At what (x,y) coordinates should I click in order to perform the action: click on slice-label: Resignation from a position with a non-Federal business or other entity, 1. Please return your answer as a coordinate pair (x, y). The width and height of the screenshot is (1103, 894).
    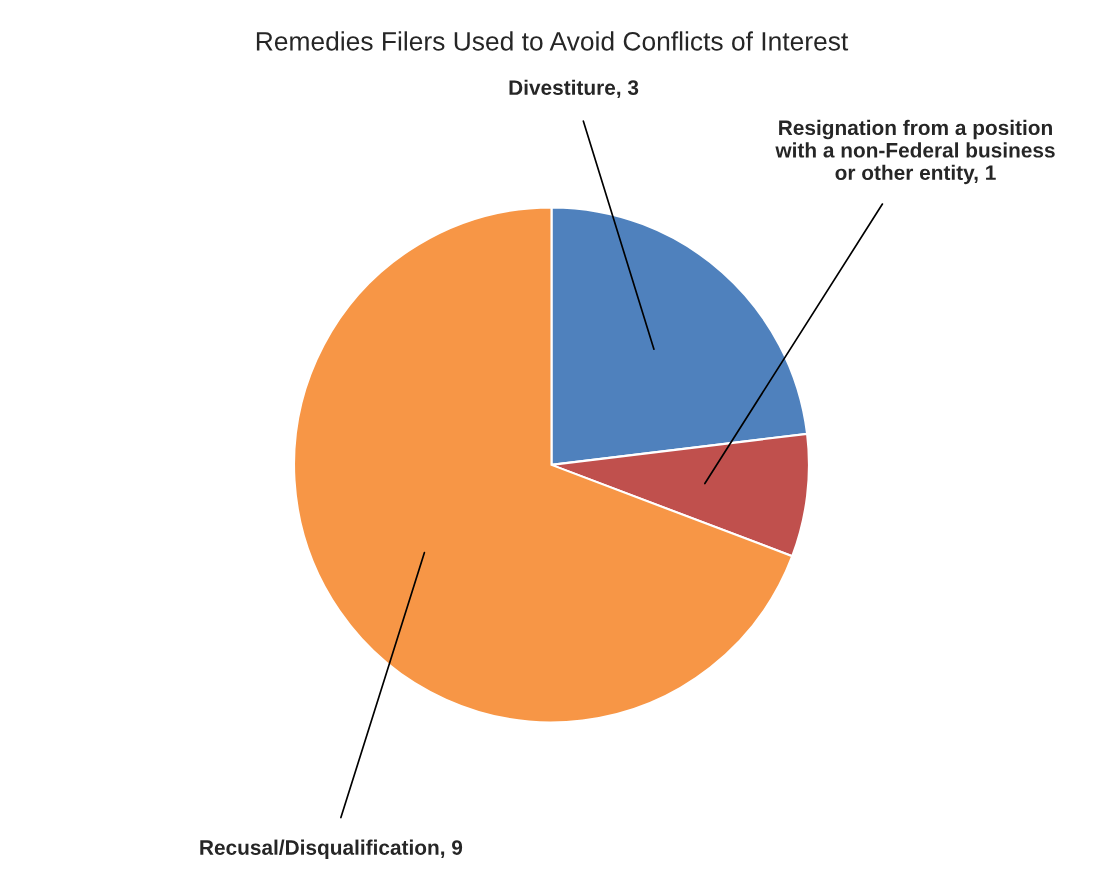
    Looking at the image, I should click on (915, 152).